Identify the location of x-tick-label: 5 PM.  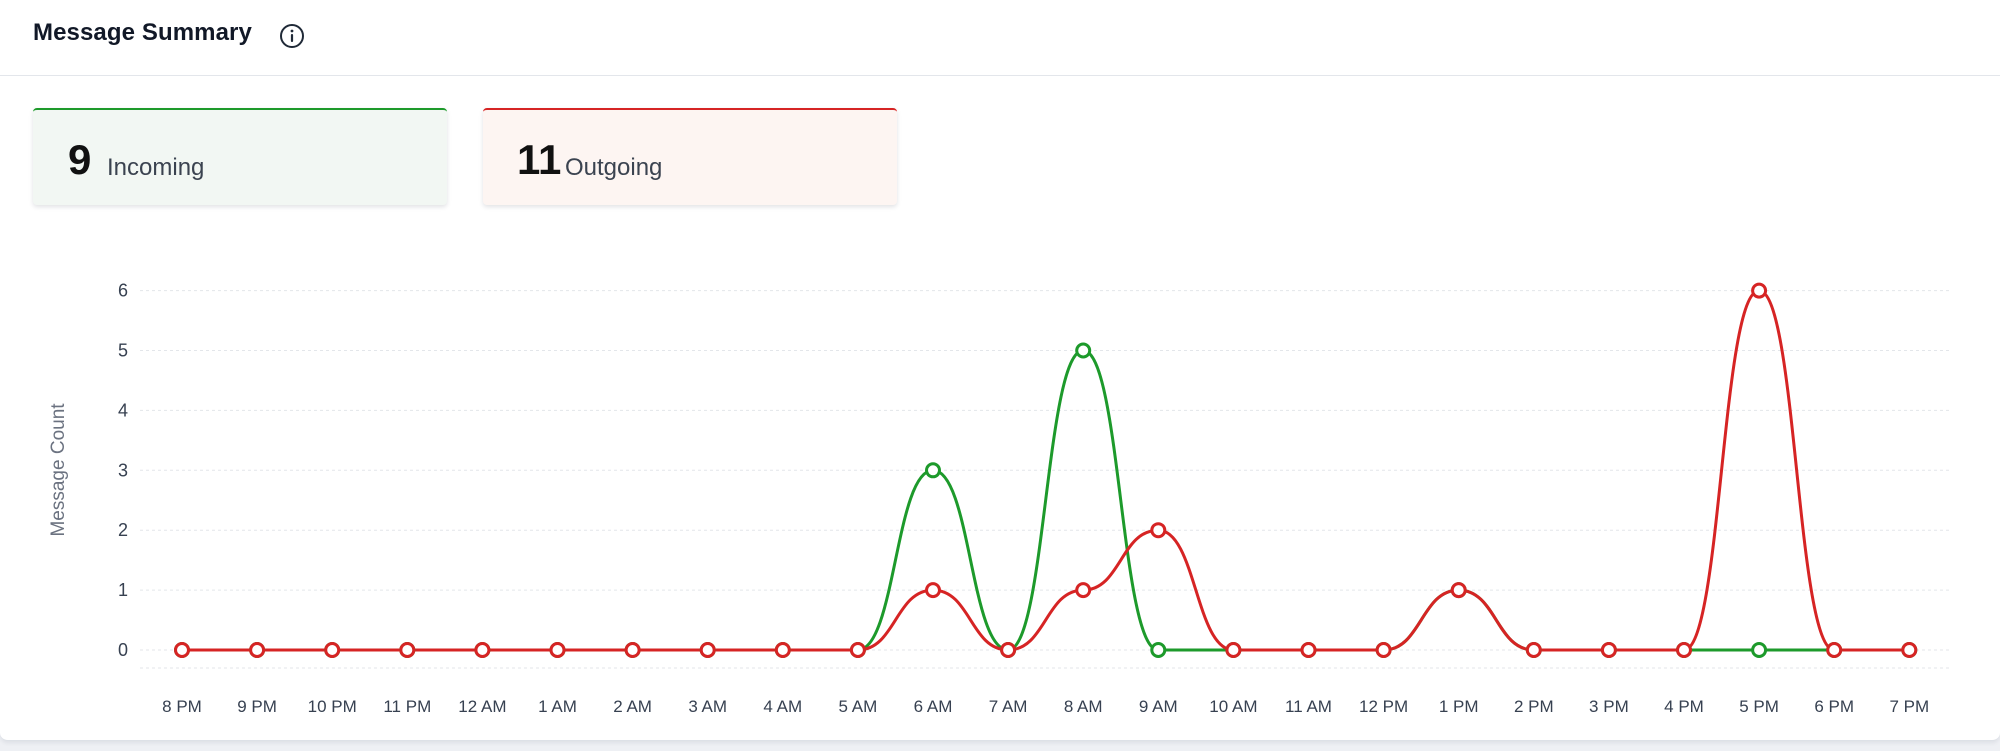
(1759, 706).